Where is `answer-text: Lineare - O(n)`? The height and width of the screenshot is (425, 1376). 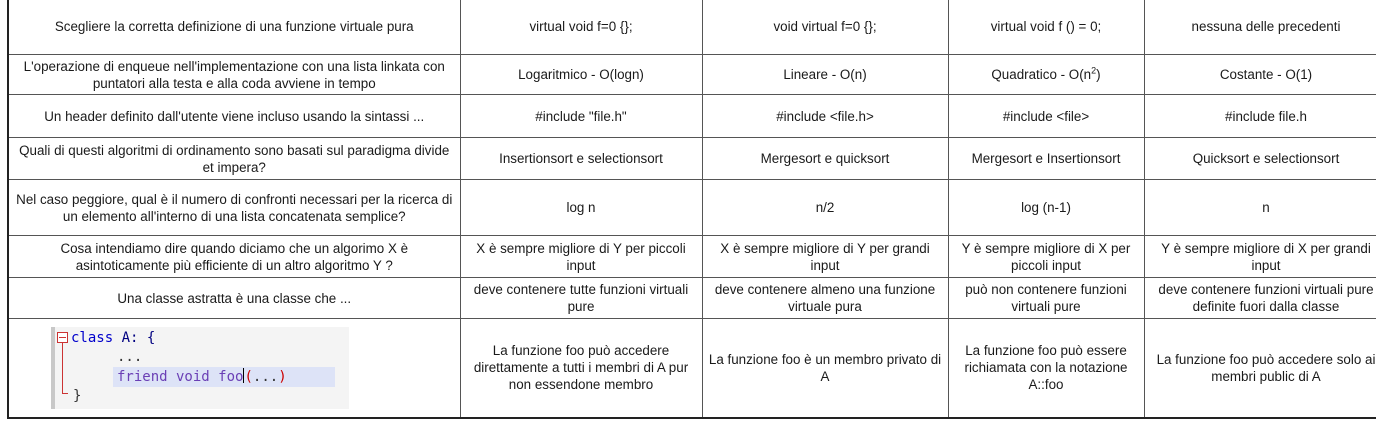 answer-text: Lineare - O(n) is located at coordinates (825, 74).